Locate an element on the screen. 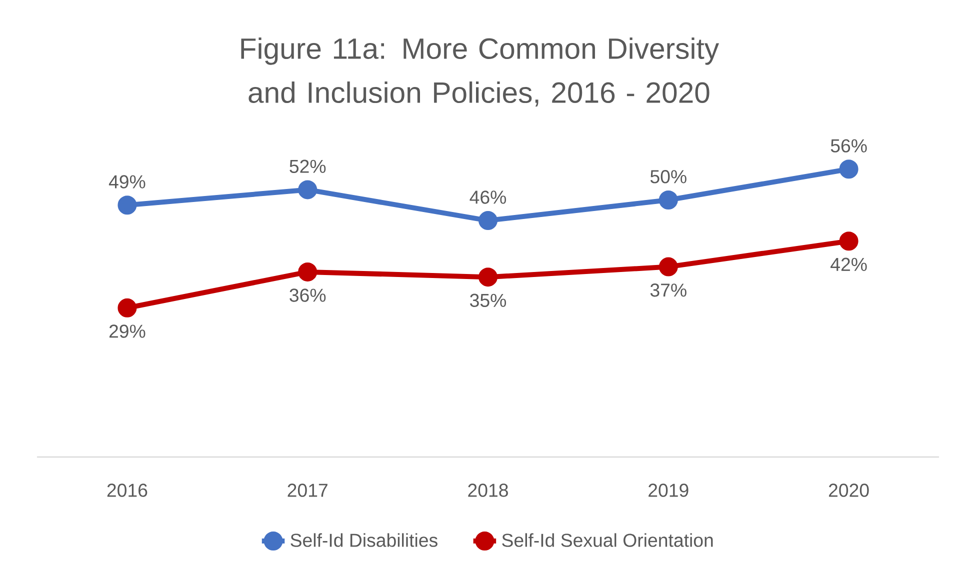 The image size is (958, 578). x-tick-label: 2016 is located at coordinates (127, 490).